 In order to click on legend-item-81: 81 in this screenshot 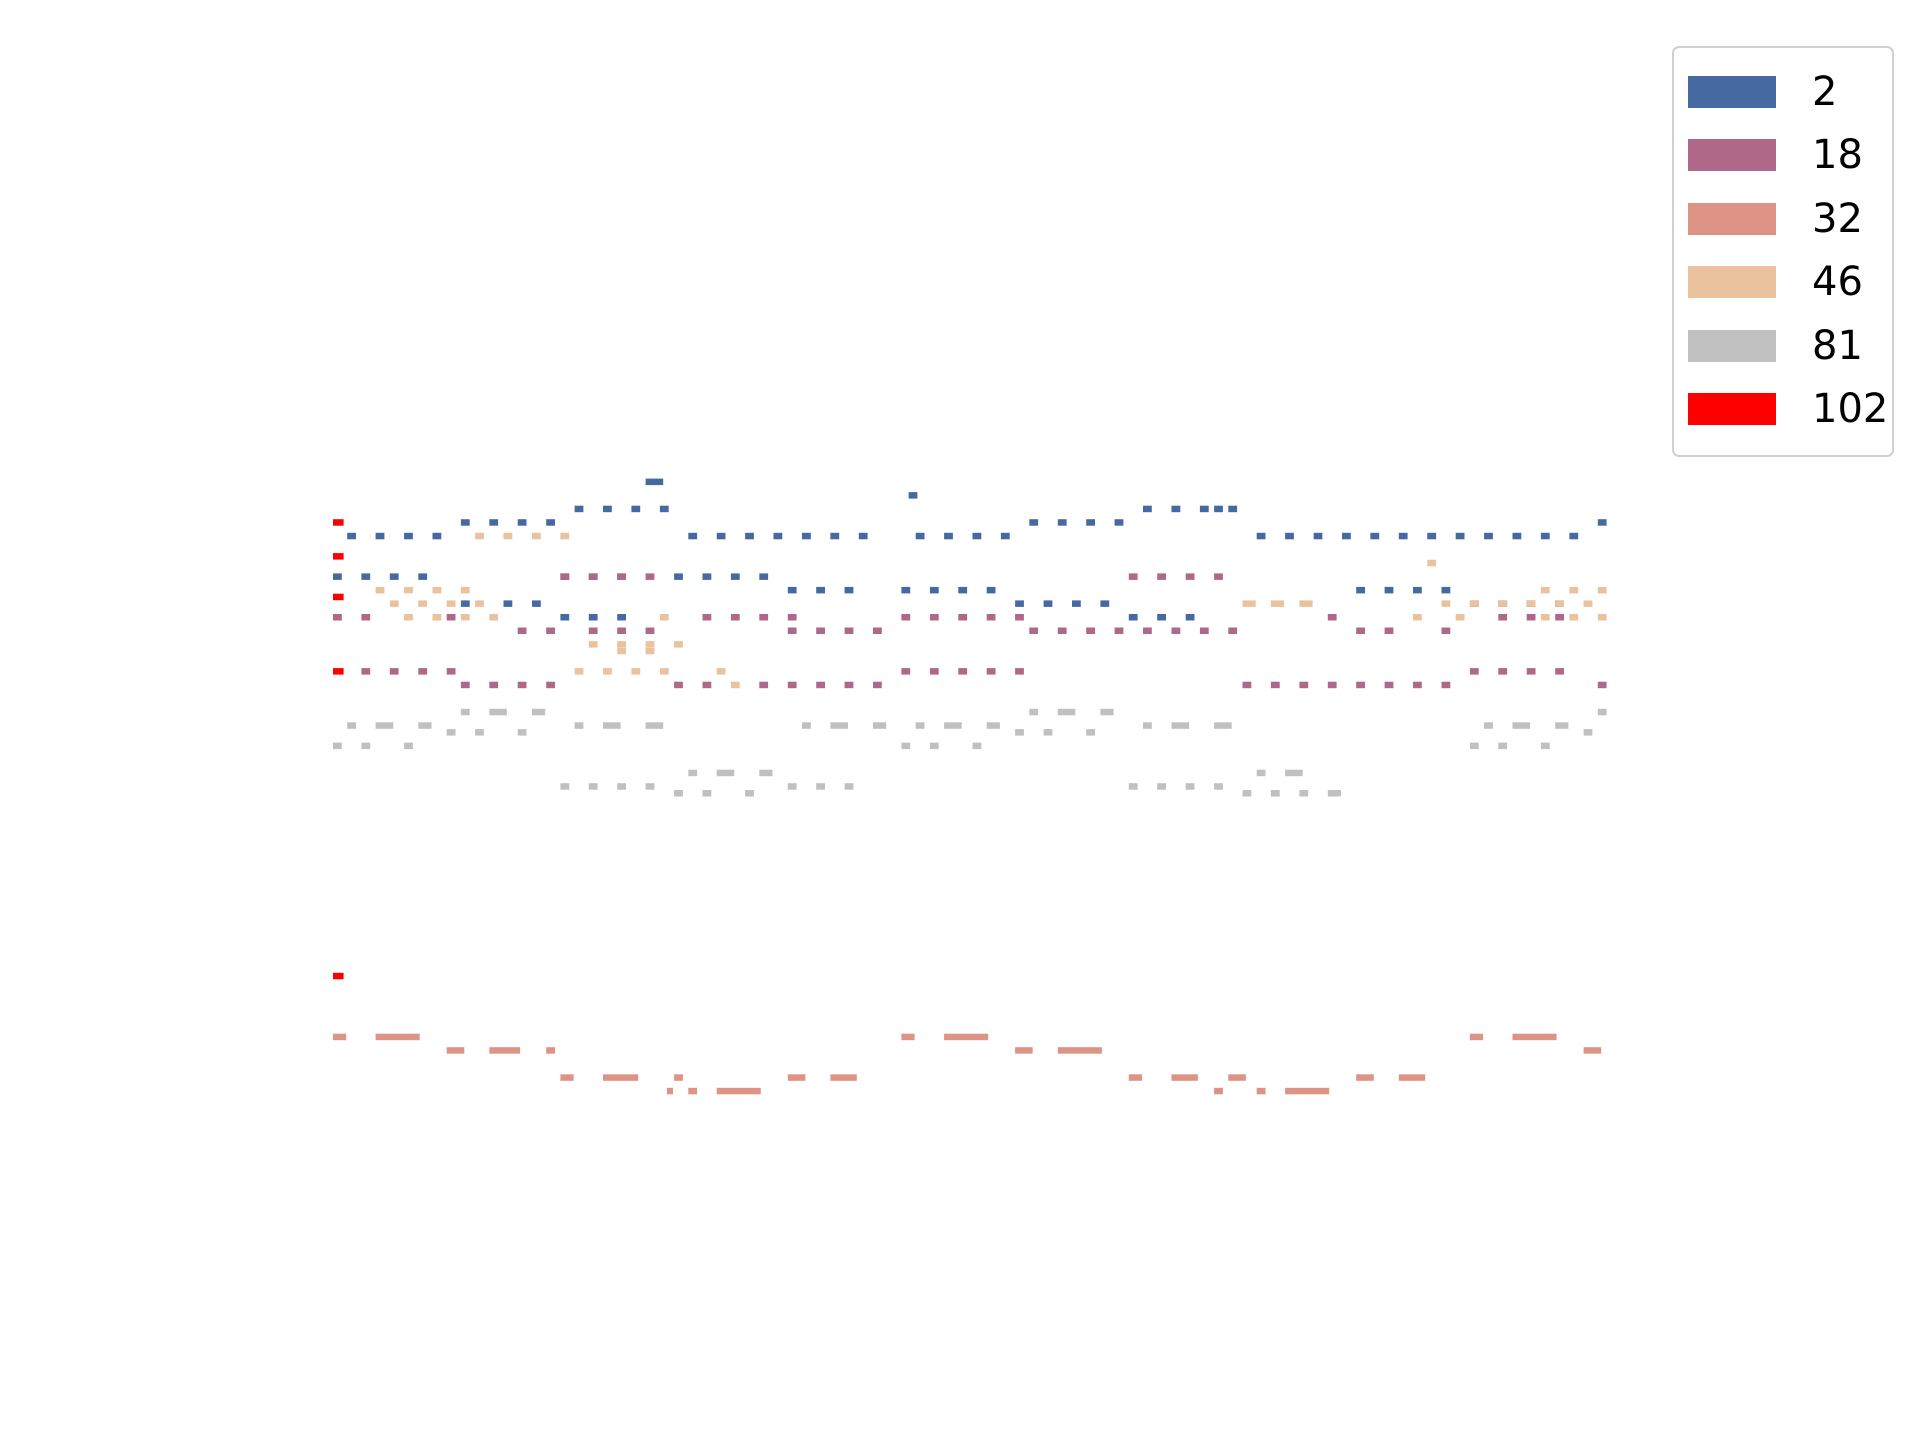, I will do `click(1783, 346)`.